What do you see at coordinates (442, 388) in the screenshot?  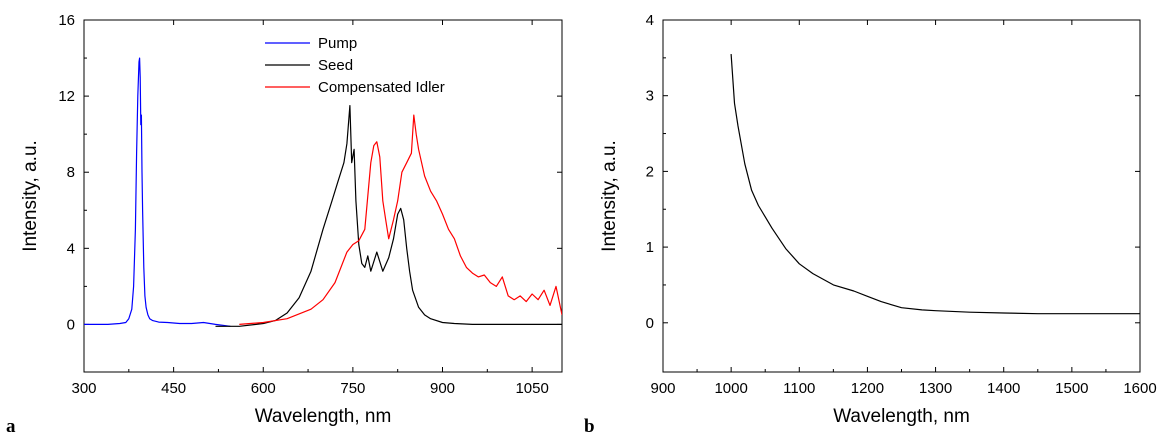 I see `x-tick-label-a: 900` at bounding box center [442, 388].